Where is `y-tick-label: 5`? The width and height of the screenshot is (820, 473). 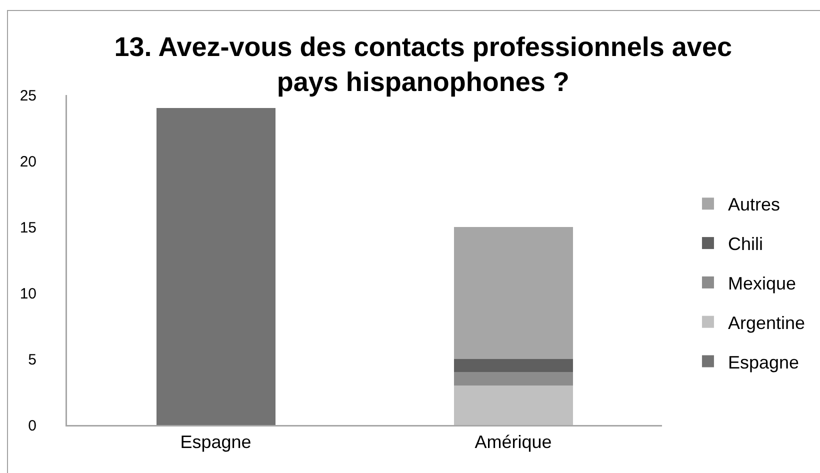 y-tick-label: 5 is located at coordinates (32, 359).